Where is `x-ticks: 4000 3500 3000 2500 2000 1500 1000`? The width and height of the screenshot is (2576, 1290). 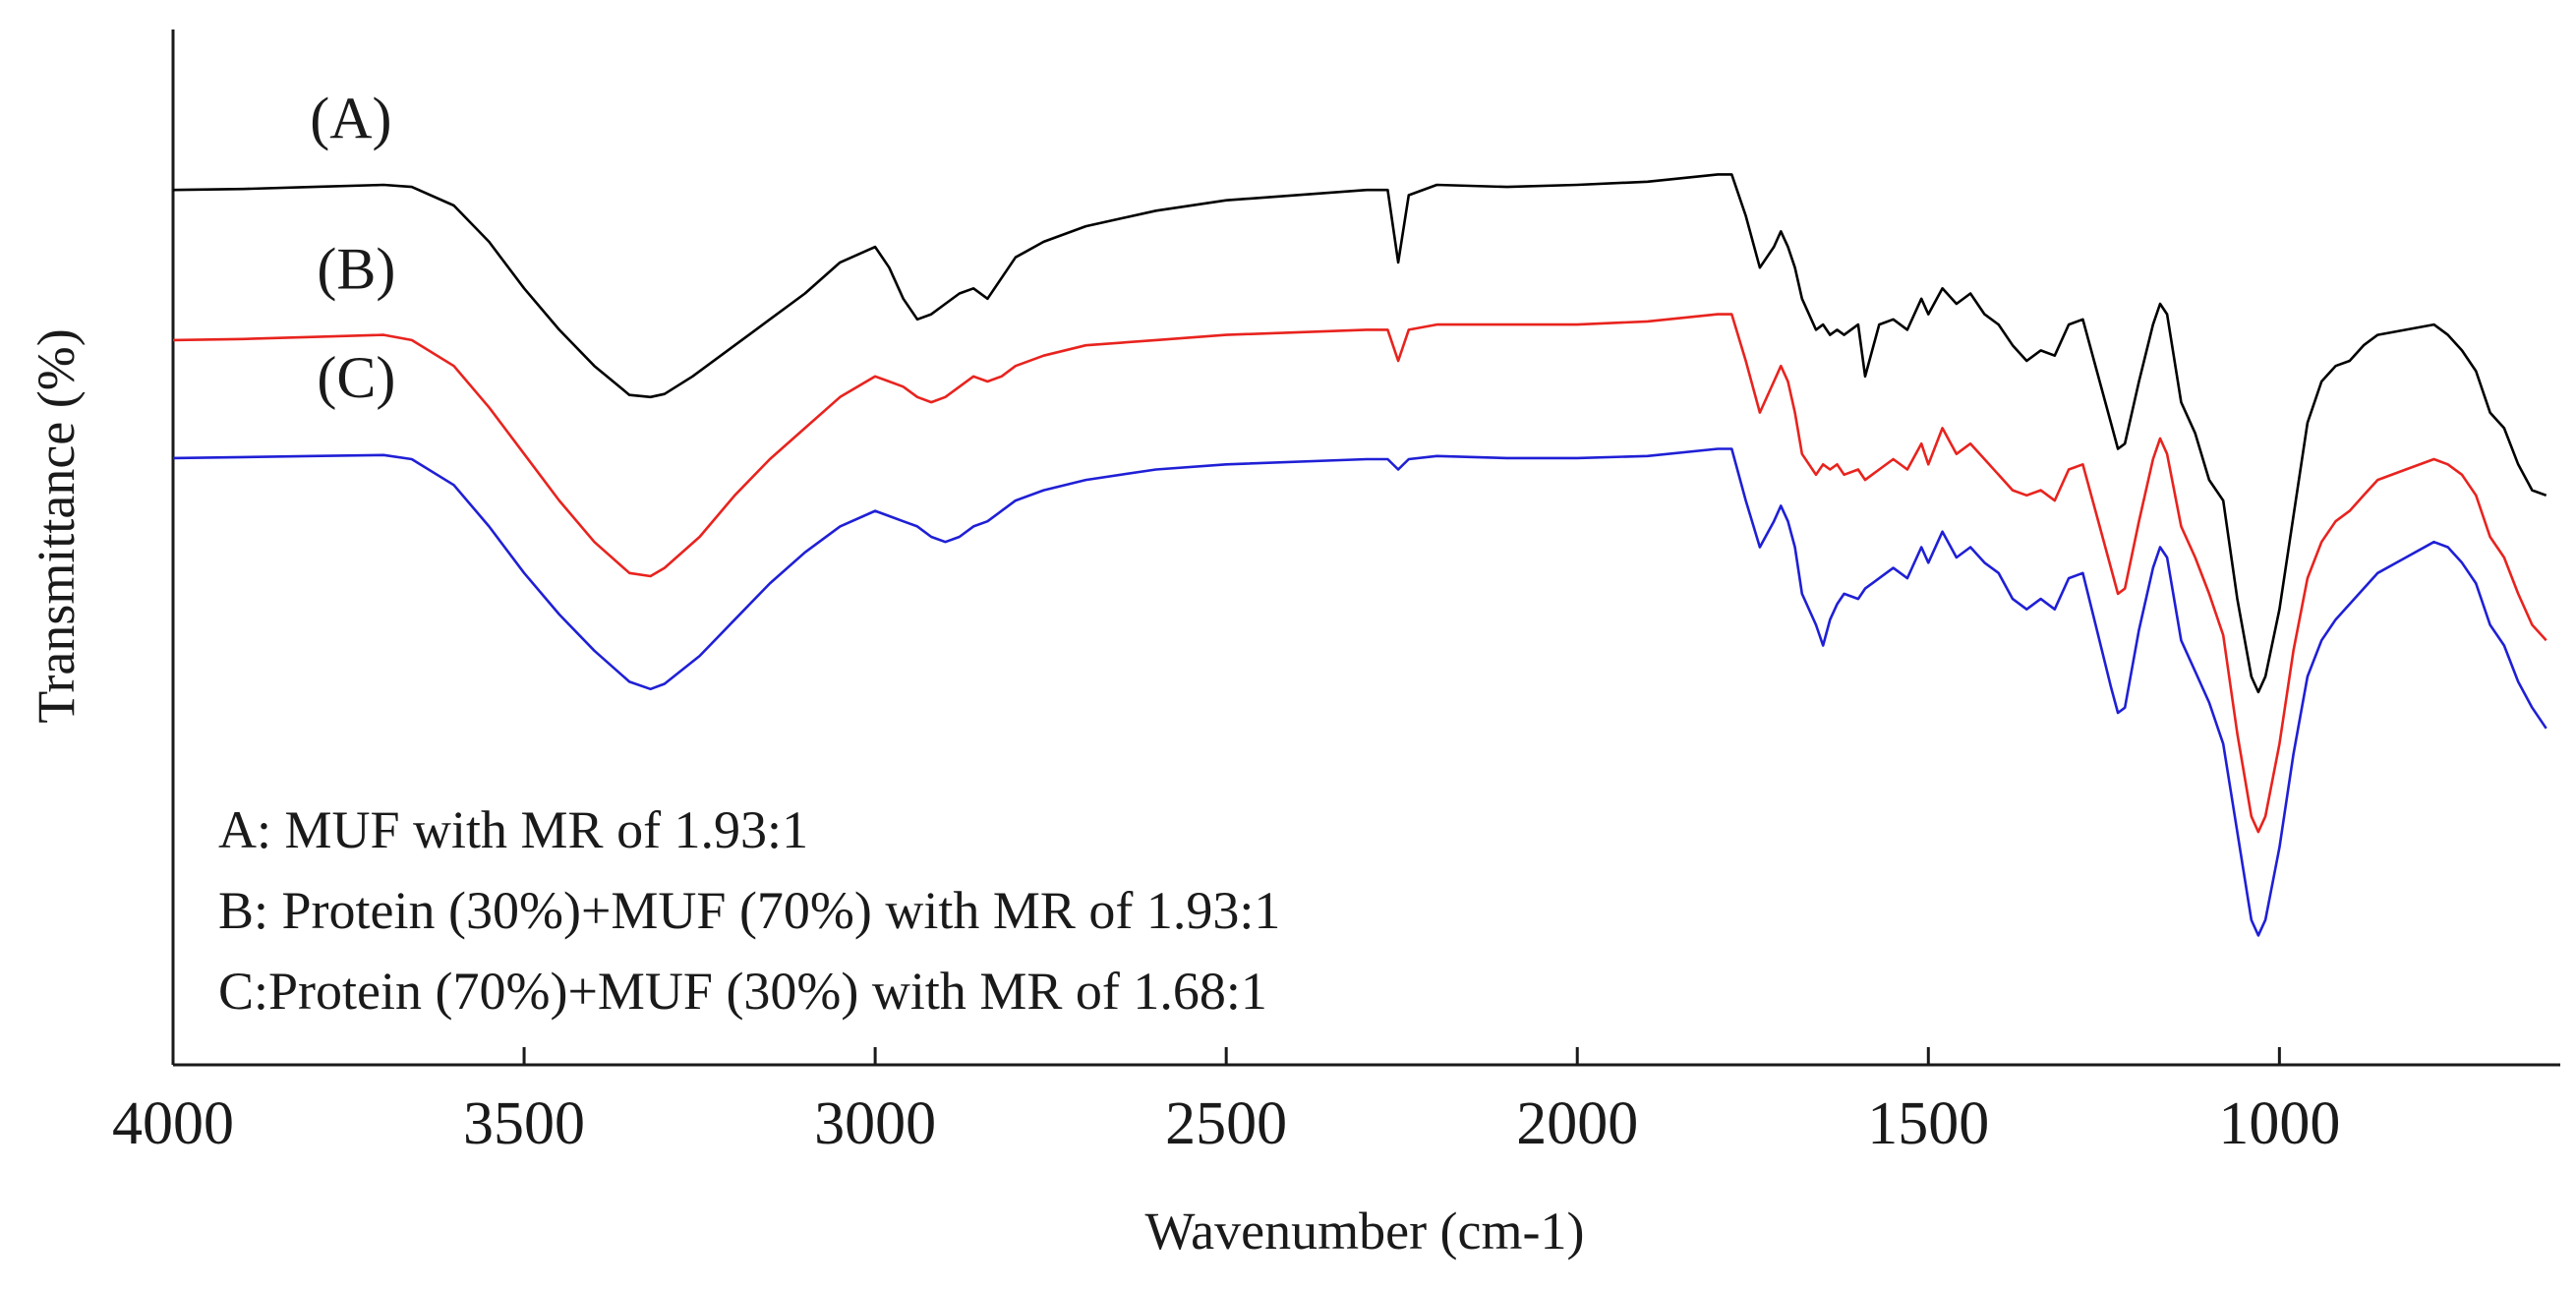 x-ticks: 4000 3500 3000 2500 2000 1500 1000 is located at coordinates (1226, 1102).